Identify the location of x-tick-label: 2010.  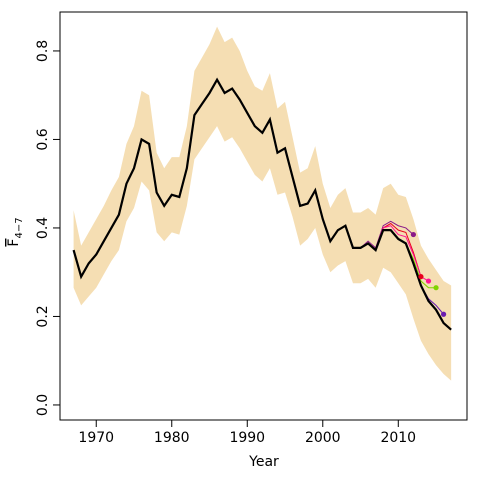
(398, 438).